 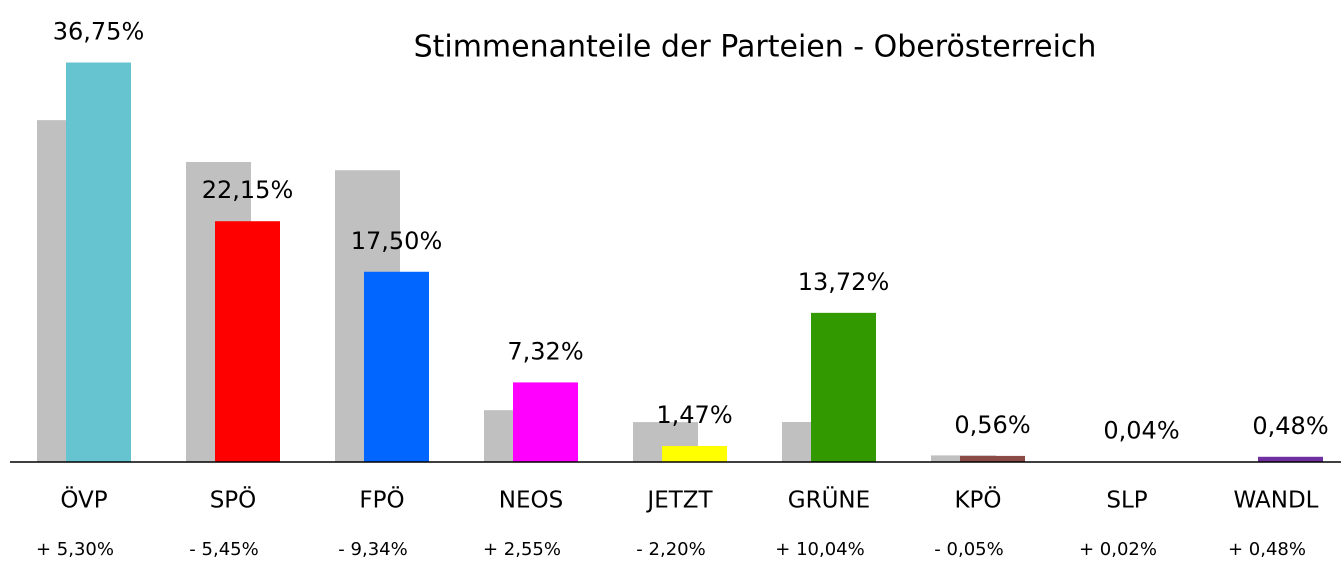 I want to click on value-label: 7,32%, so click(x=545, y=351).